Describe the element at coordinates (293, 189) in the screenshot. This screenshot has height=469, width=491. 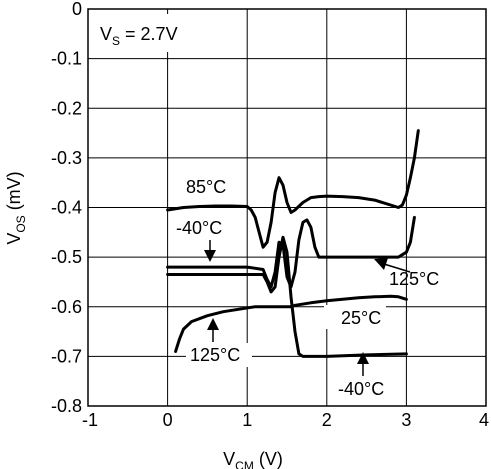
I see `series-line-s85` at that location.